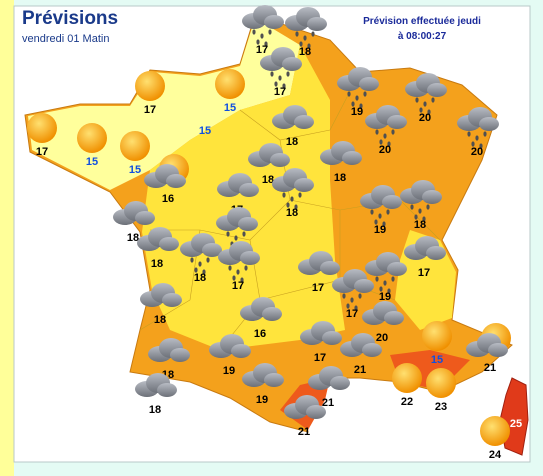 This screenshot has height=476, width=543. I want to click on issued: Prévision effectuée jeudi, so click(422, 21).